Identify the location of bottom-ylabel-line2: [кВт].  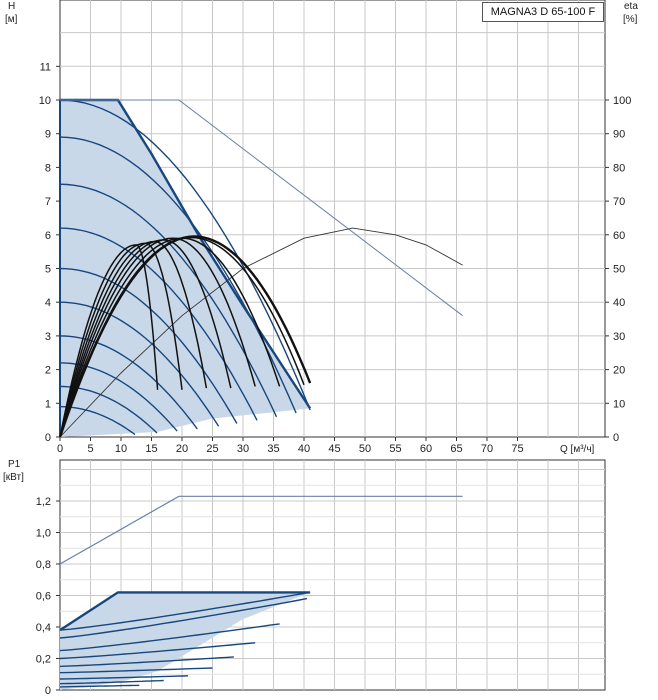
(13, 477).